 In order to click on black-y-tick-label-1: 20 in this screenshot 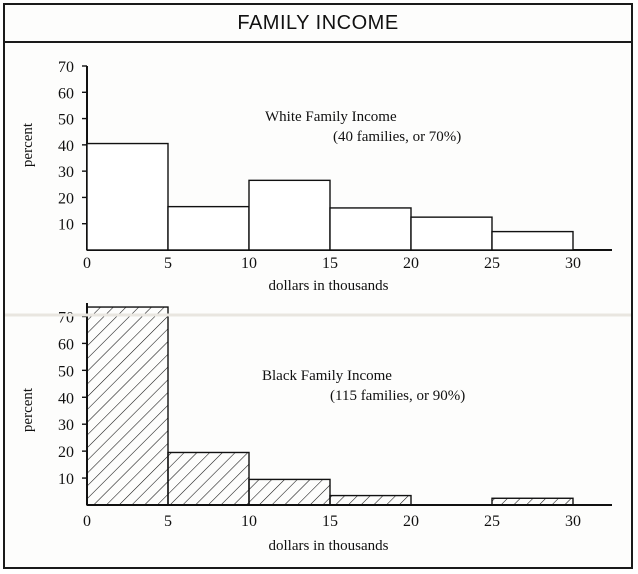, I will do `click(66, 452)`.